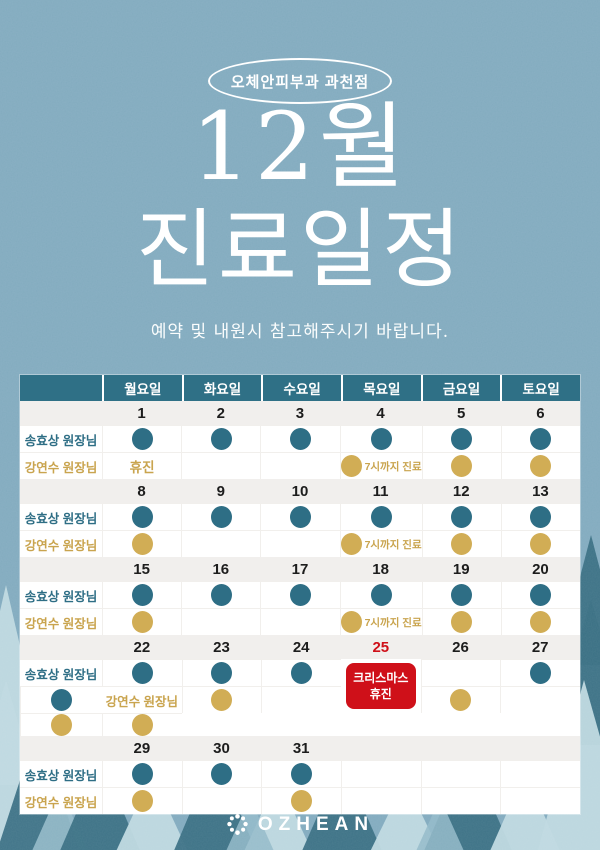 Image resolution: width=600 pixels, height=850 pixels. I want to click on day-header: 목요일, so click(381, 388).